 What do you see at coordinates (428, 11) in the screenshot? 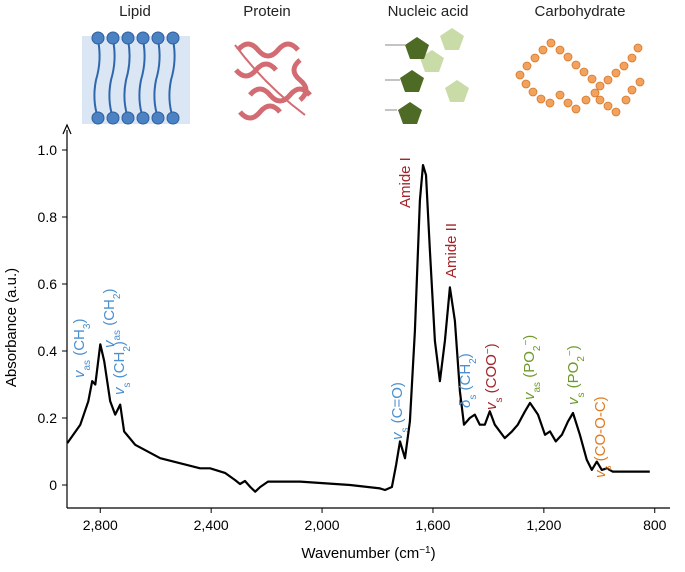
I see `panel-label: Nucleic acid` at bounding box center [428, 11].